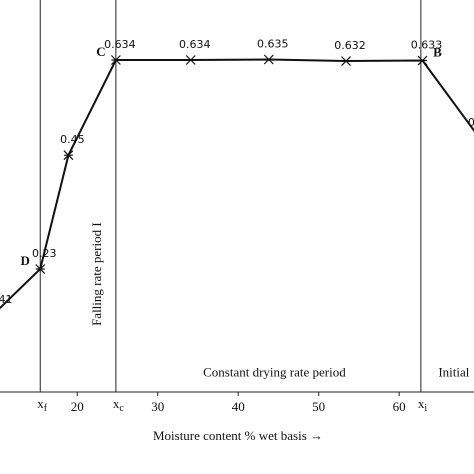  What do you see at coordinates (6, 299) in the screenshot?
I see `value-label: 0.141` at bounding box center [6, 299].